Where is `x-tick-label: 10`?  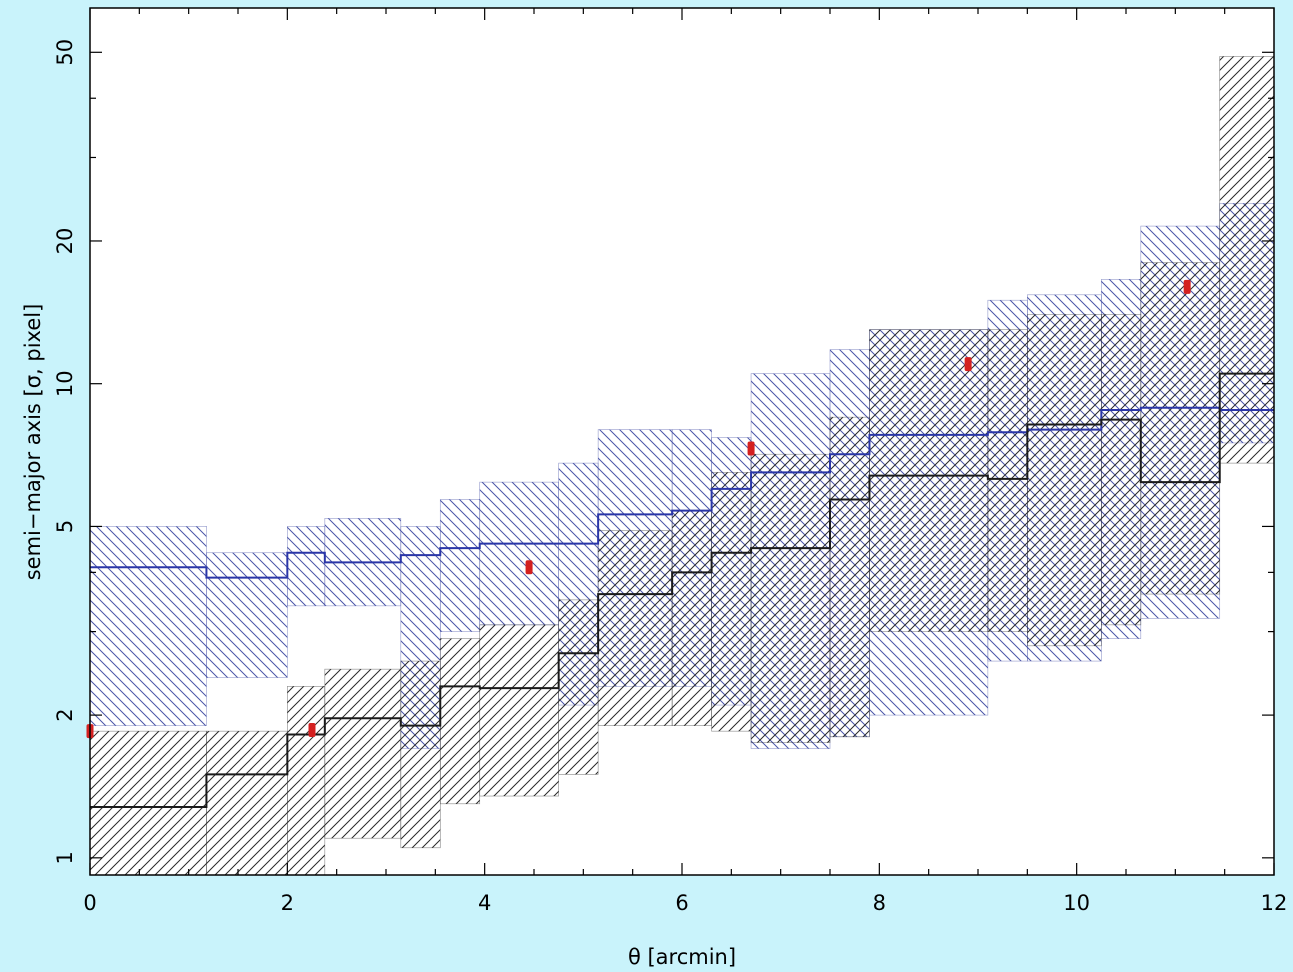 x-tick-label: 10 is located at coordinates (1076, 903).